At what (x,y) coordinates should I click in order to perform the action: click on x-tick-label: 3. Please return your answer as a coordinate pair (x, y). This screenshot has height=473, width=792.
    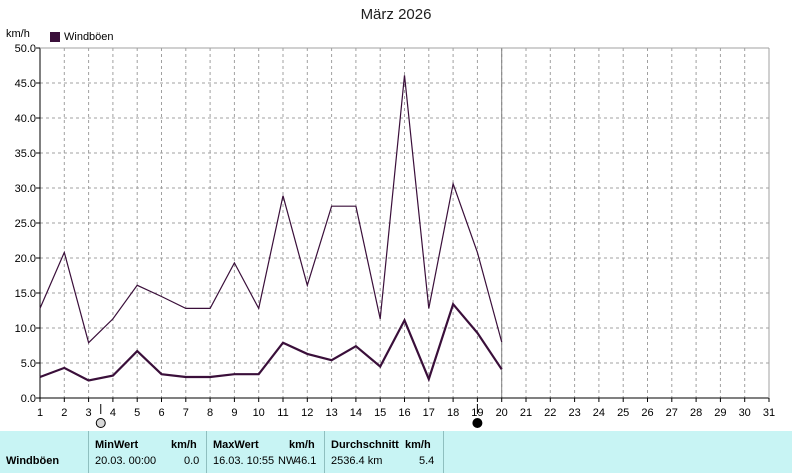
    Looking at the image, I should click on (89, 413).